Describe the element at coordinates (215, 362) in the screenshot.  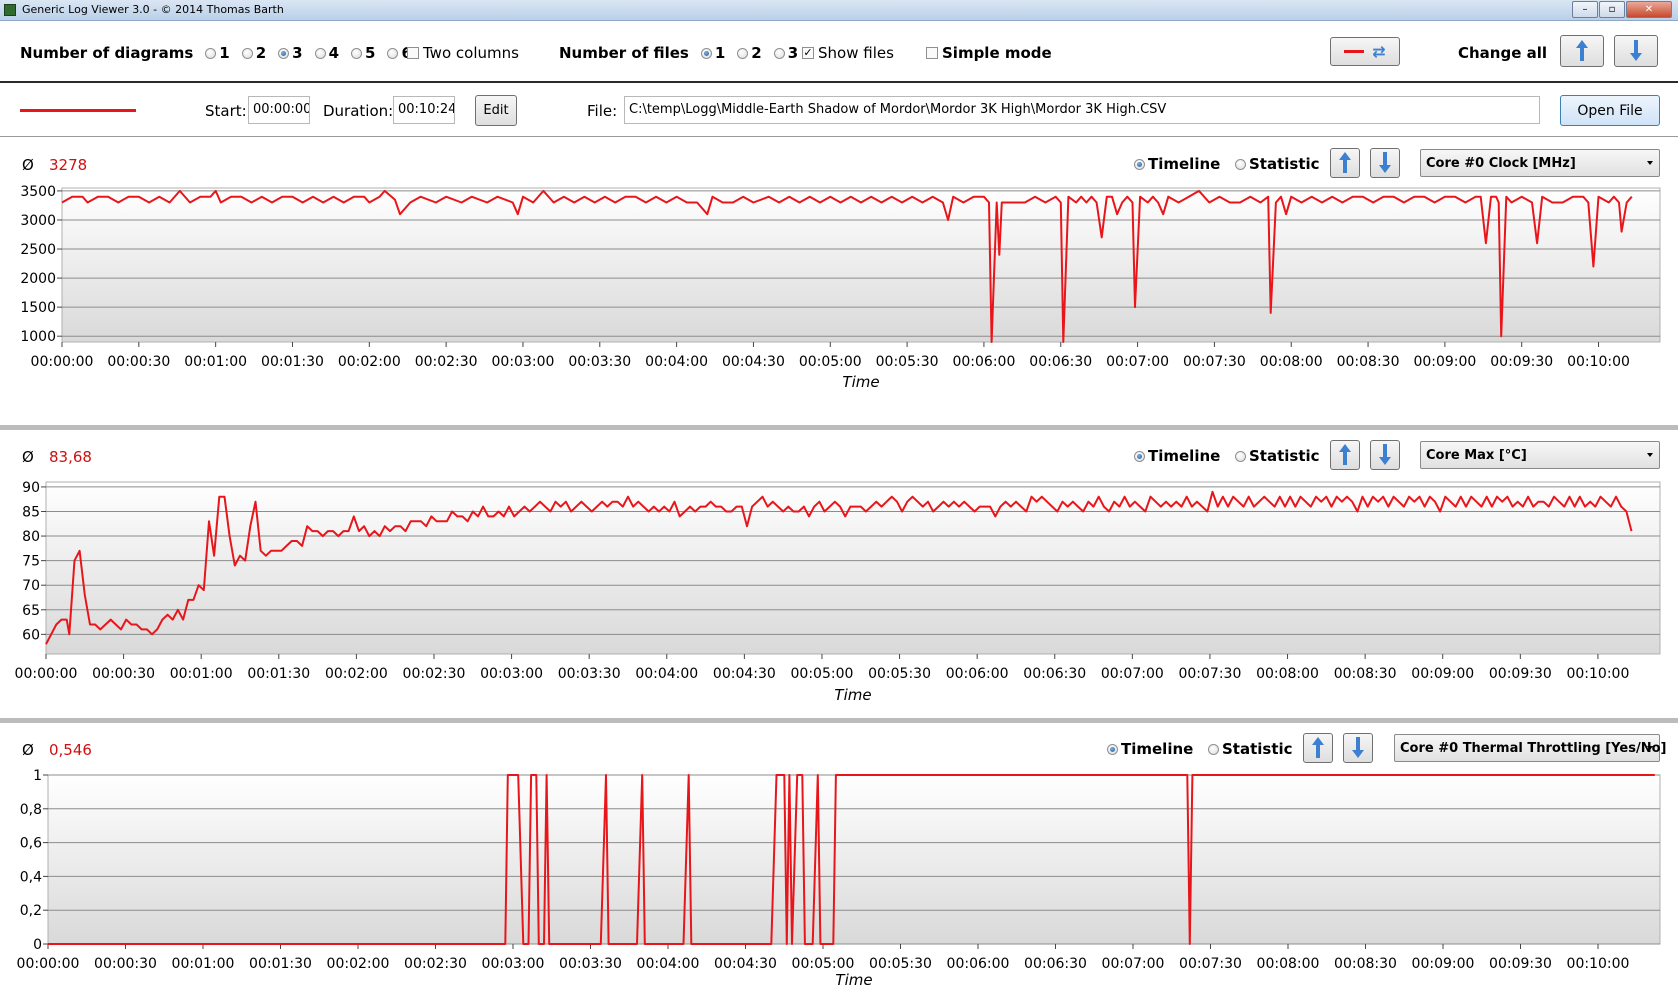
I see `x-tick-label: 00:01:00` at that location.